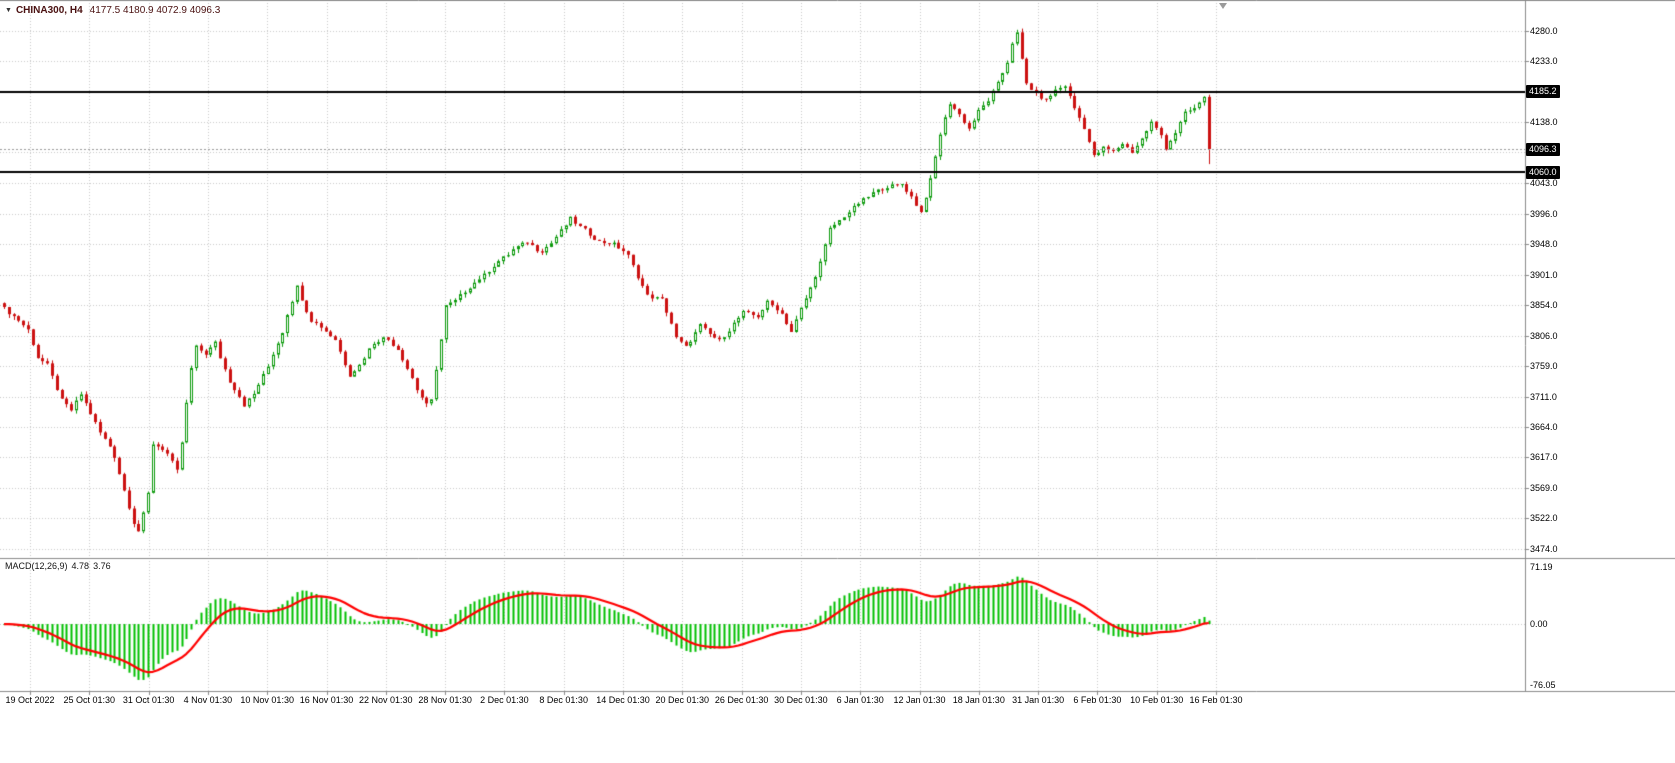 Image resolution: width=1675 pixels, height=763 pixels. What do you see at coordinates (155, 10) in the screenshot?
I see `ohlc-values: 4177.5 4180.9 4072.9 4096.3` at bounding box center [155, 10].